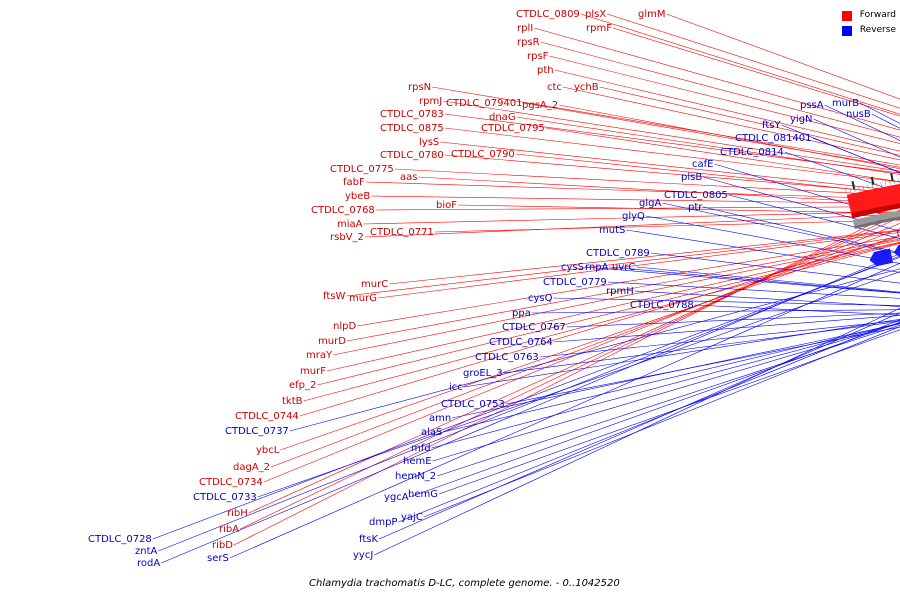 This screenshot has height=600, width=900. I want to click on forward-gene-label: CTDLC_0768, so click(343, 210).